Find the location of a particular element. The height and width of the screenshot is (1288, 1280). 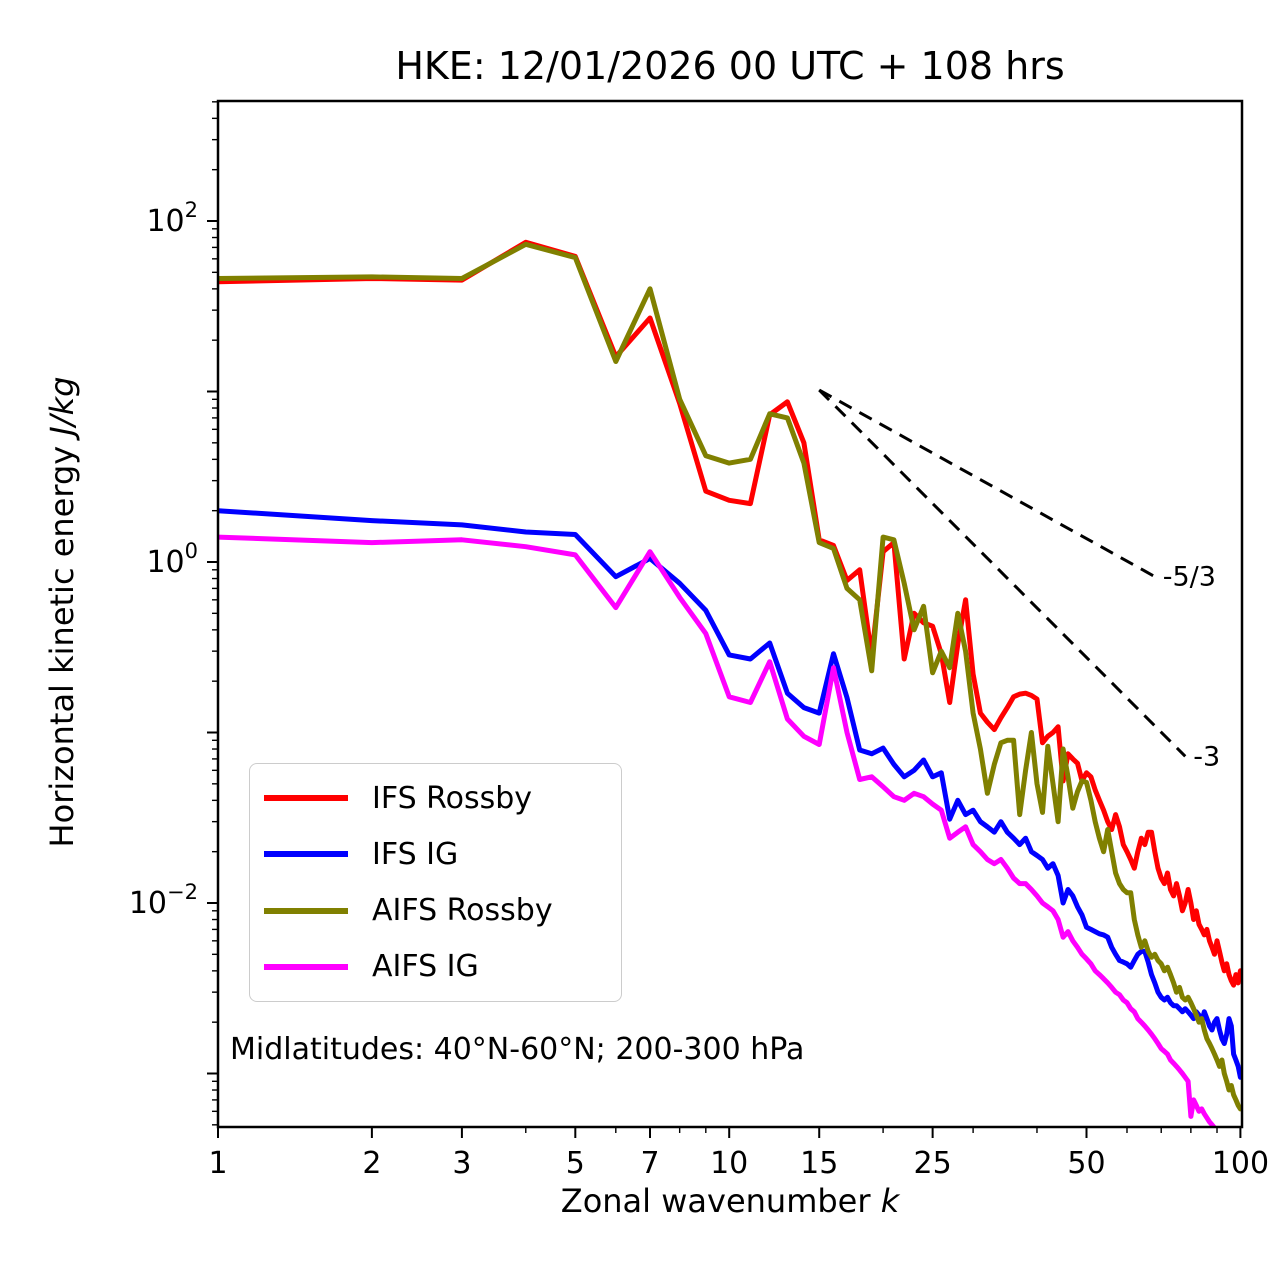

legend-label: AIFS Rossby is located at coordinates (462, 911).